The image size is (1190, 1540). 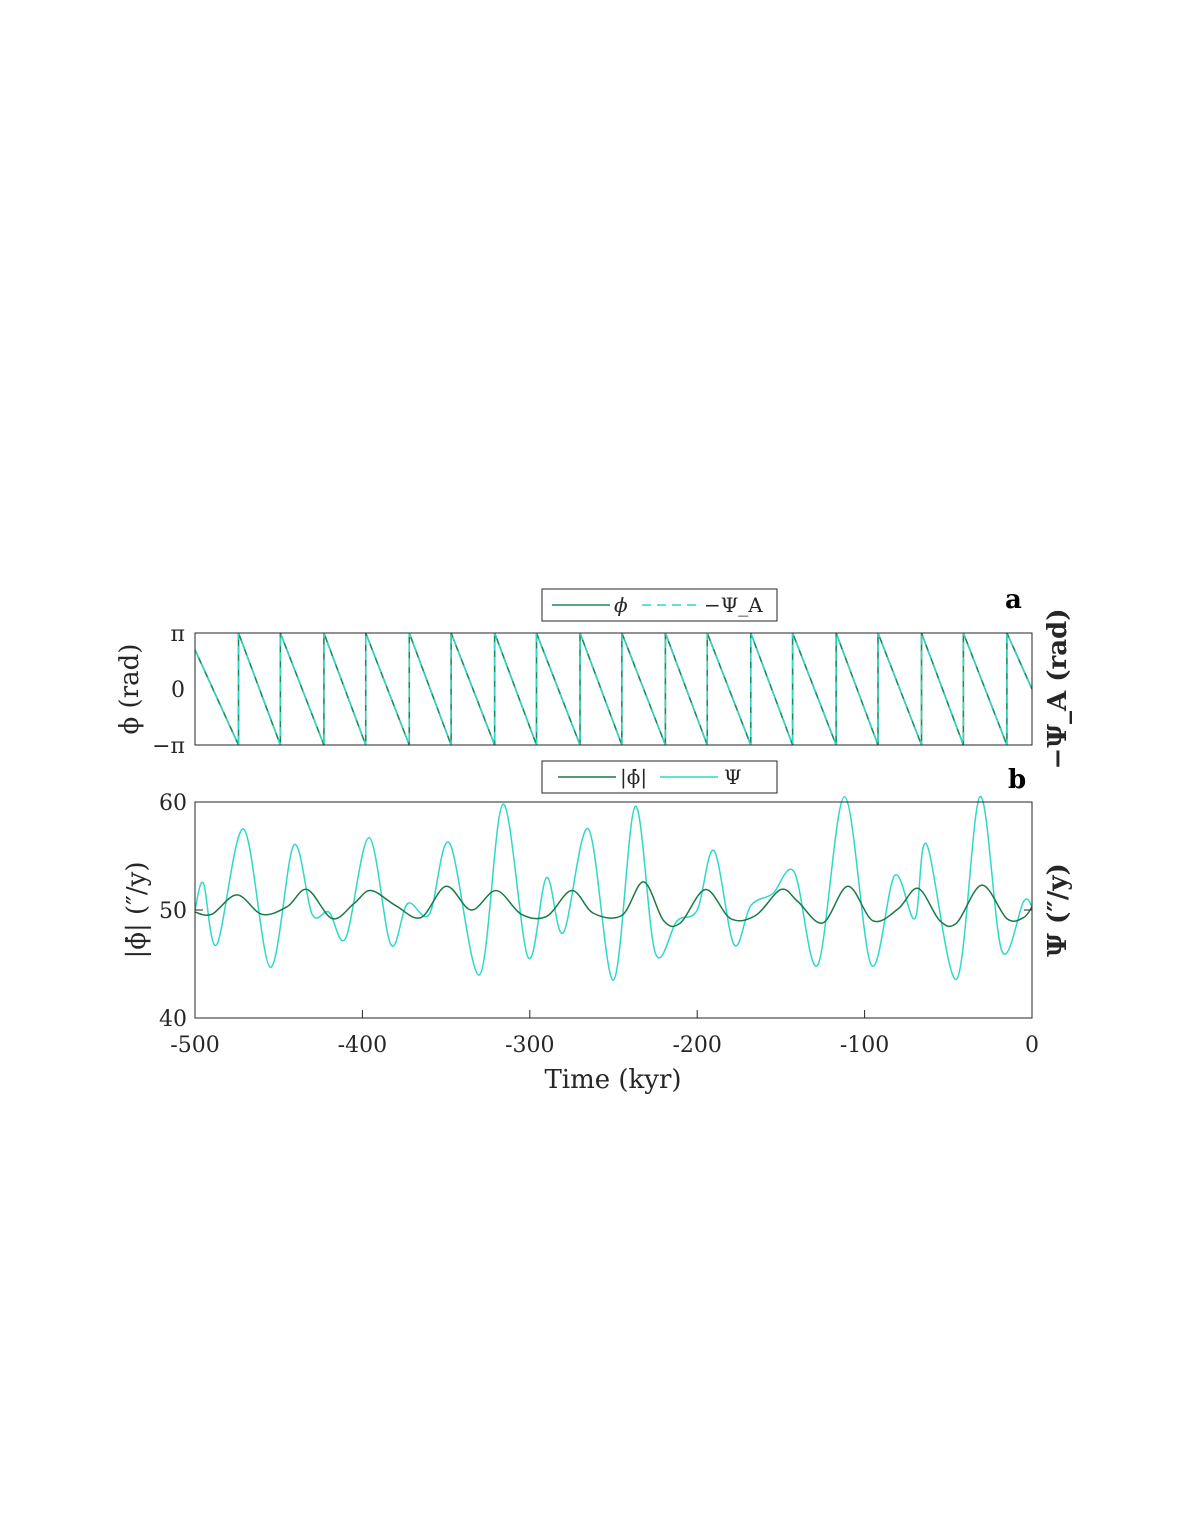 What do you see at coordinates (733, 605) in the screenshot?
I see `legend-a-psiA-label: −Ψ_A` at bounding box center [733, 605].